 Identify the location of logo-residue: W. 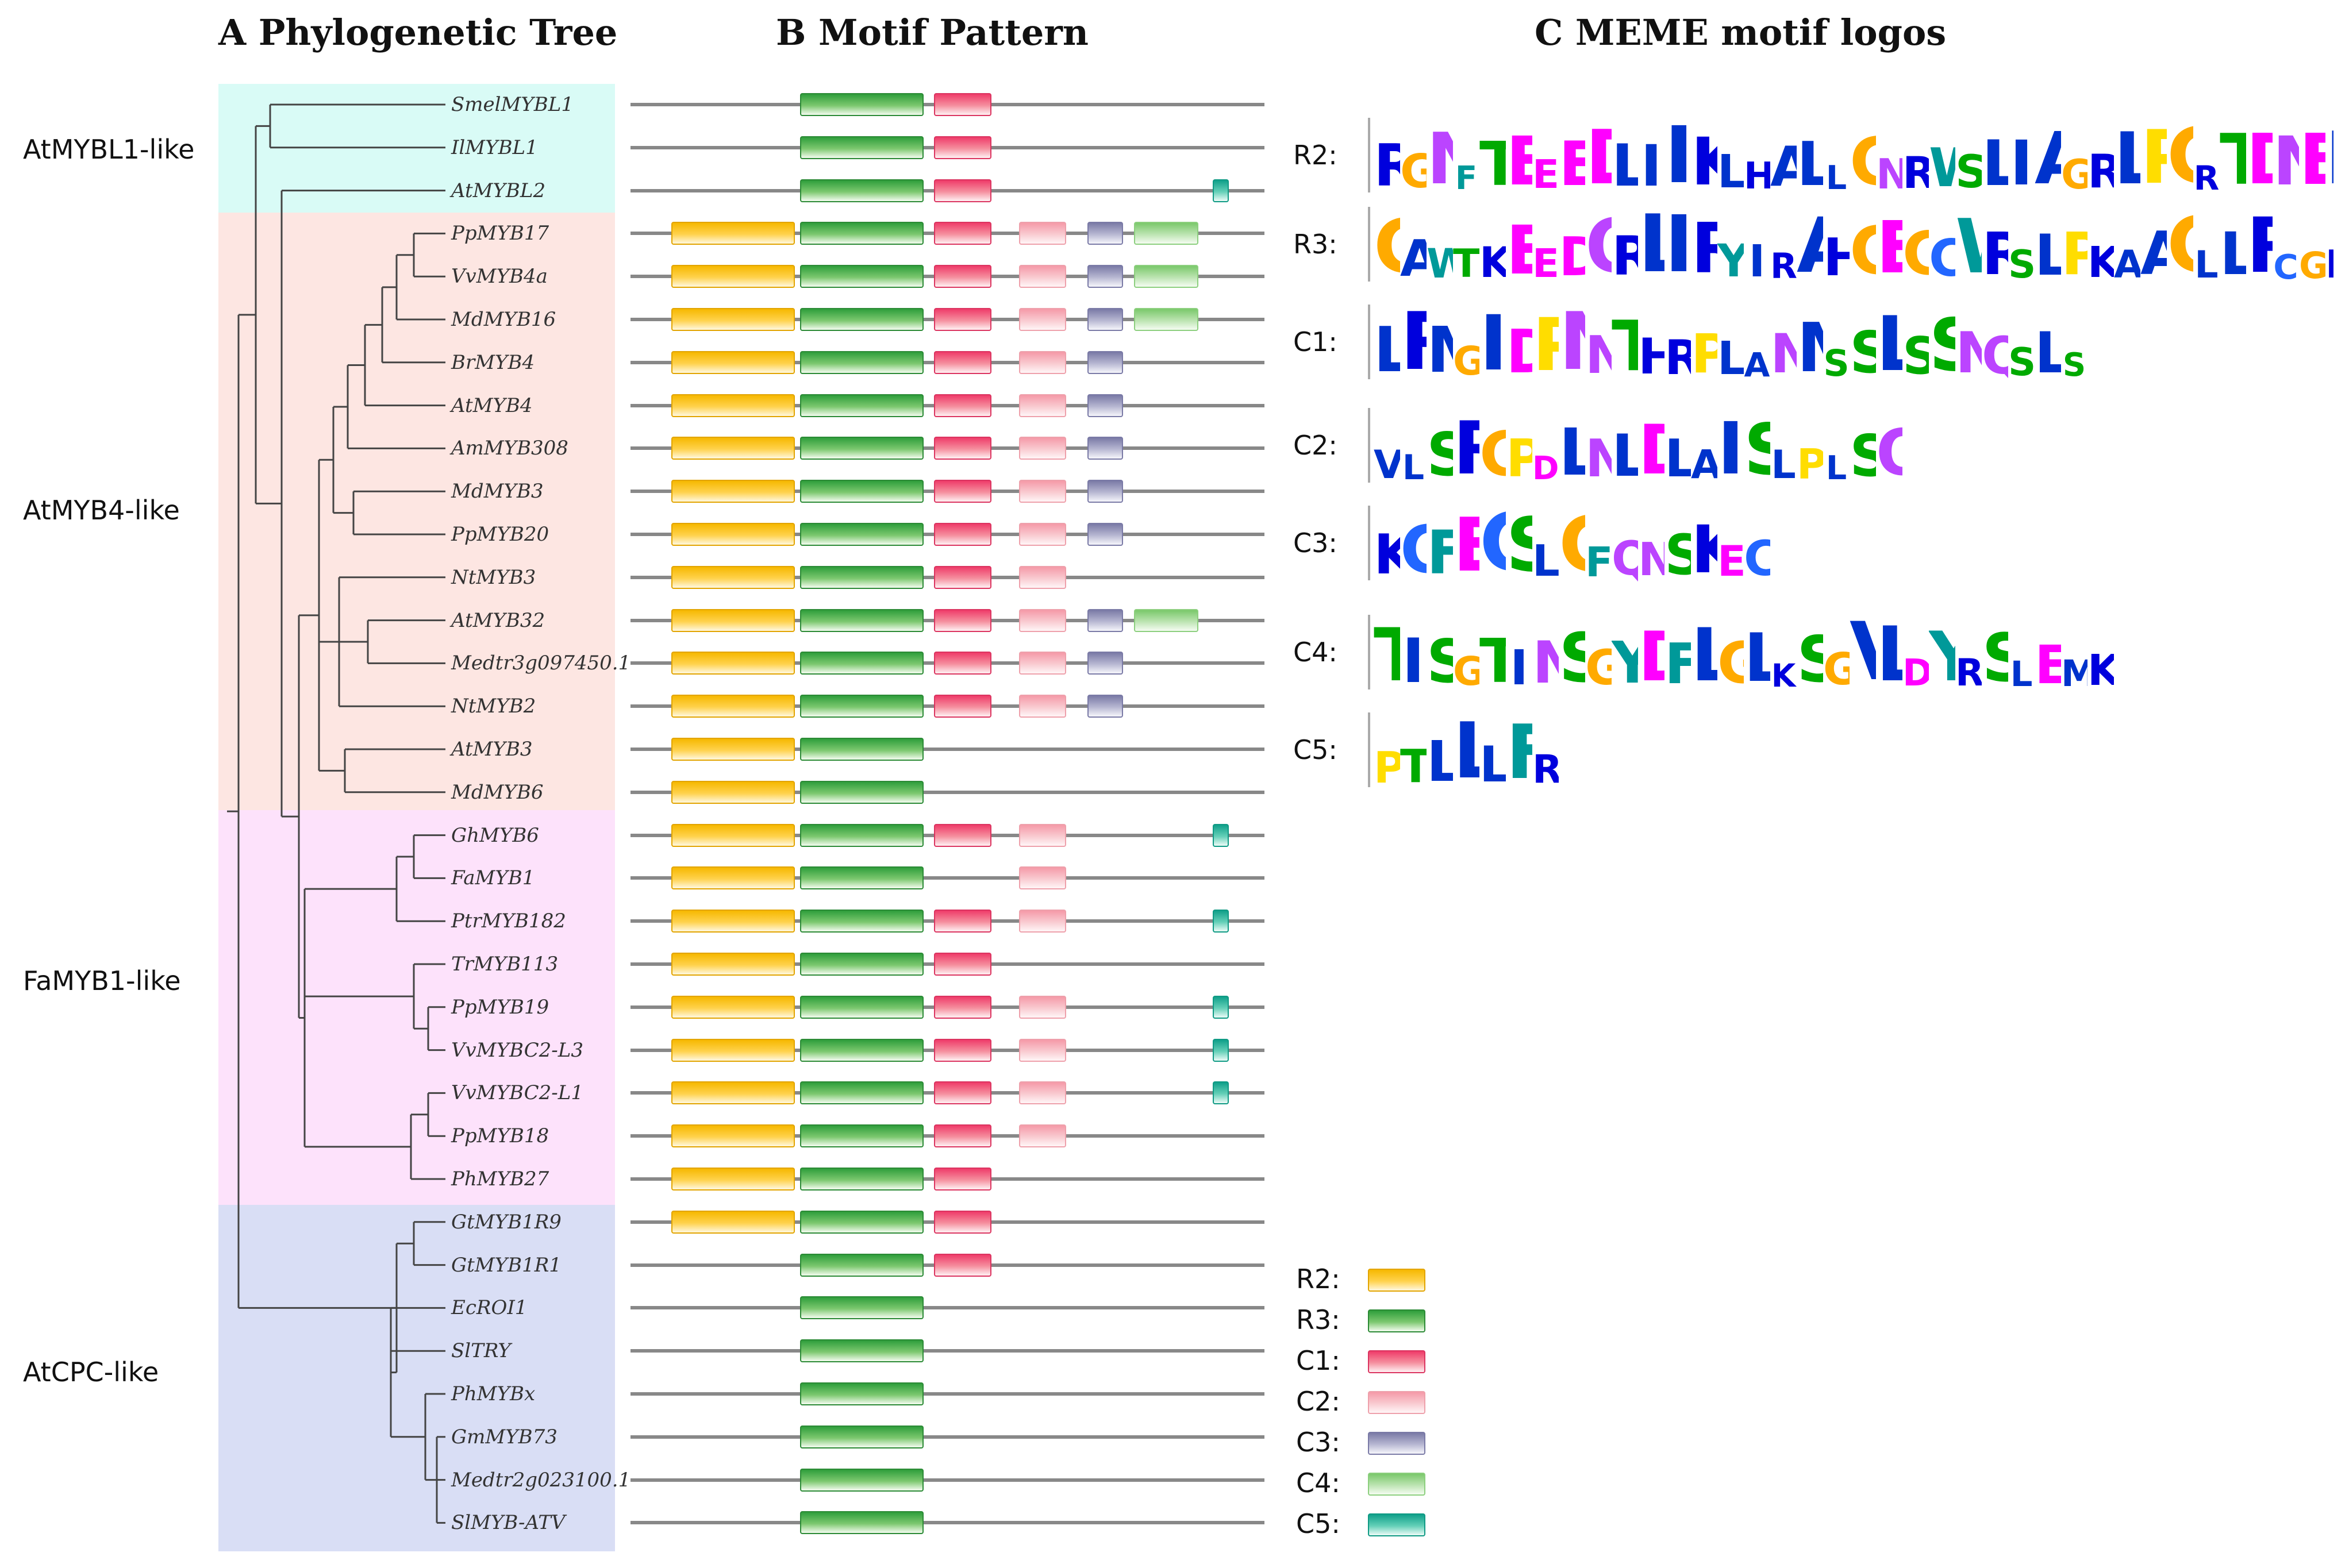
(1440, 263).